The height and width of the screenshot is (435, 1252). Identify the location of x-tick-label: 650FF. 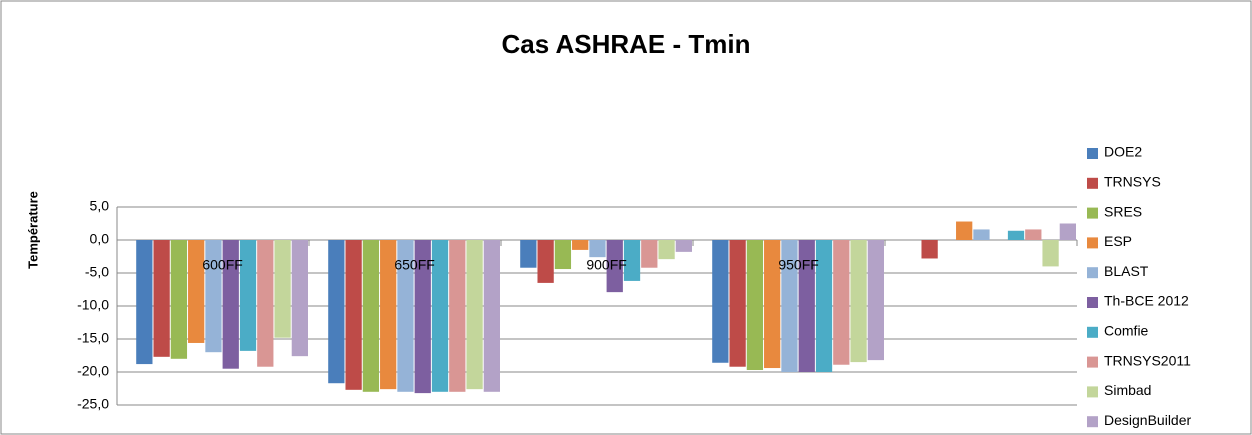
(414, 265).